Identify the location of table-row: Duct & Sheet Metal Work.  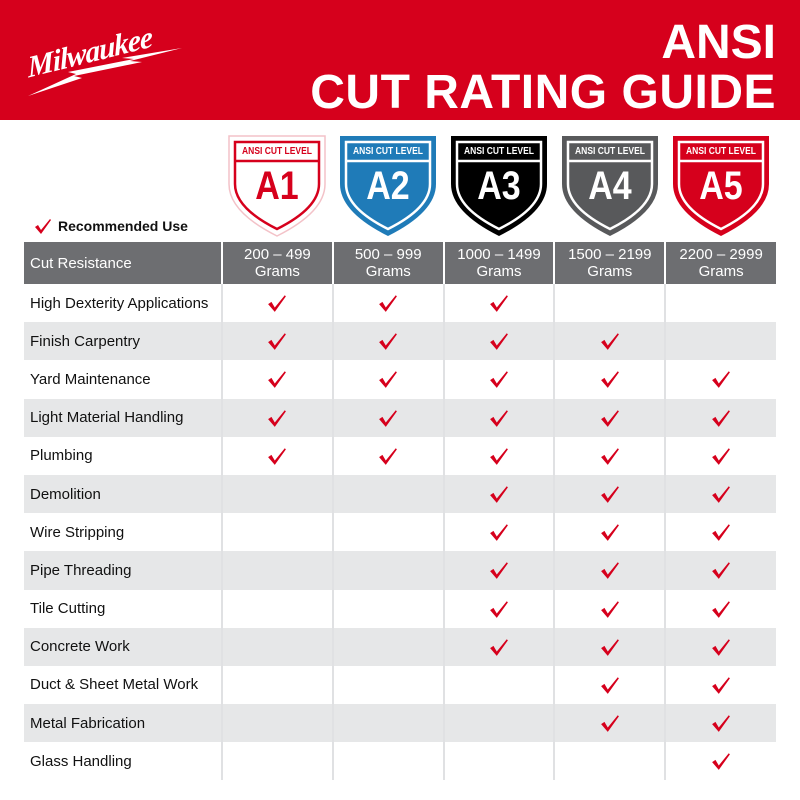
(400, 685).